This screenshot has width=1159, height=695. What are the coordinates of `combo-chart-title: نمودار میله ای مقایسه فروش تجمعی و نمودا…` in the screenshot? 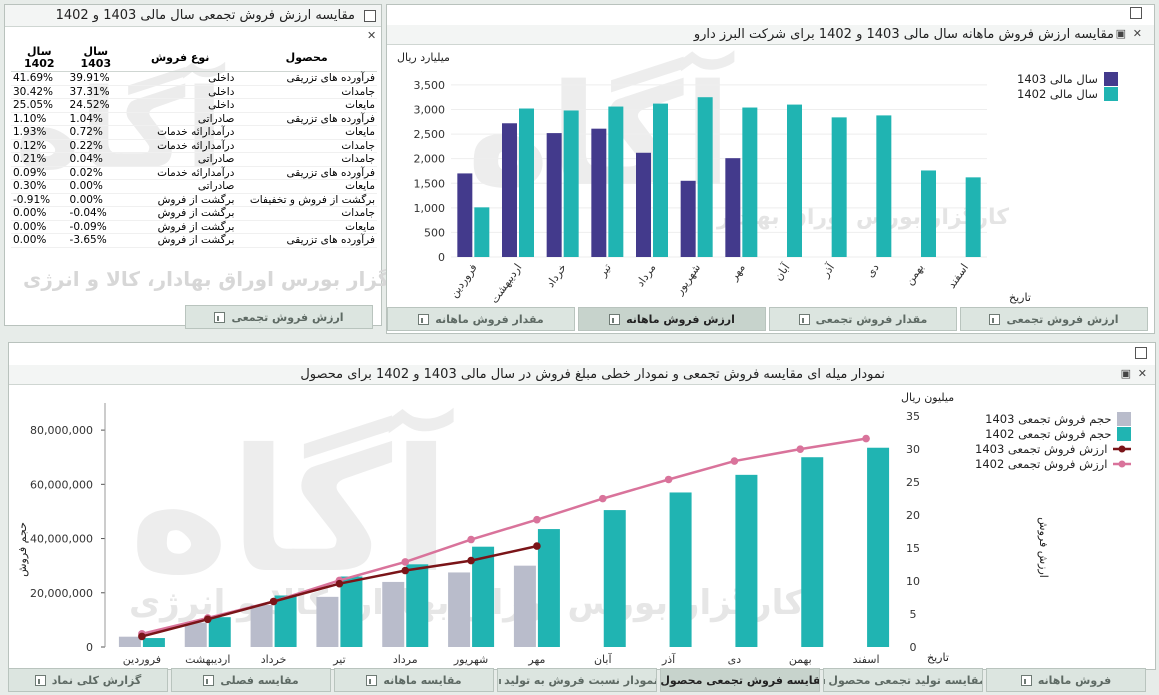 It's located at (592, 374).